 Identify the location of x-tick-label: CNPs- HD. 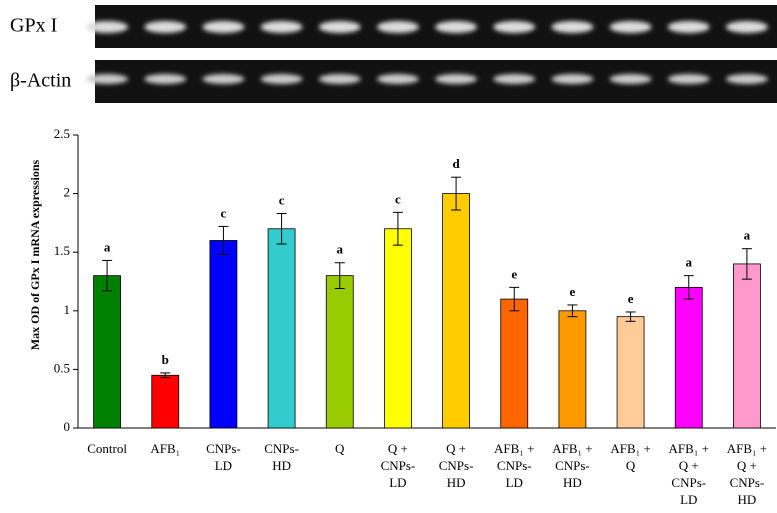
(281, 457).